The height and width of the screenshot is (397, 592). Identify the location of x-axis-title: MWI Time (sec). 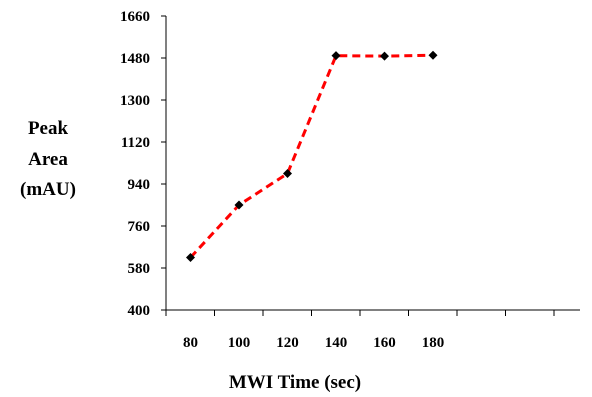
(295, 382).